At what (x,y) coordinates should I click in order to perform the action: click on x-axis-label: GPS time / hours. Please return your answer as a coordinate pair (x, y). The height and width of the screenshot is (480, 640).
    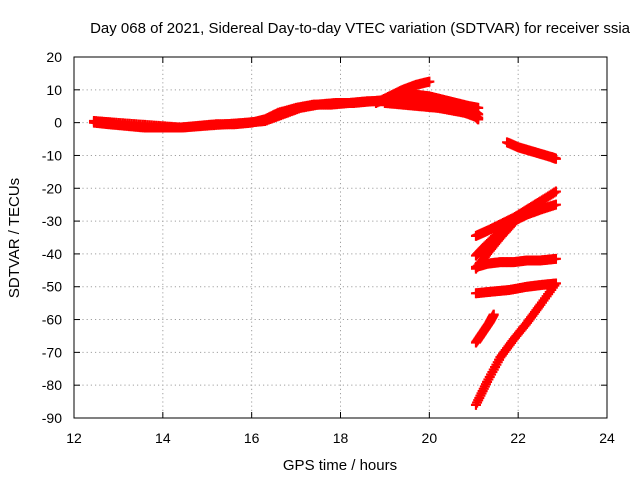
    Looking at the image, I should click on (340, 465).